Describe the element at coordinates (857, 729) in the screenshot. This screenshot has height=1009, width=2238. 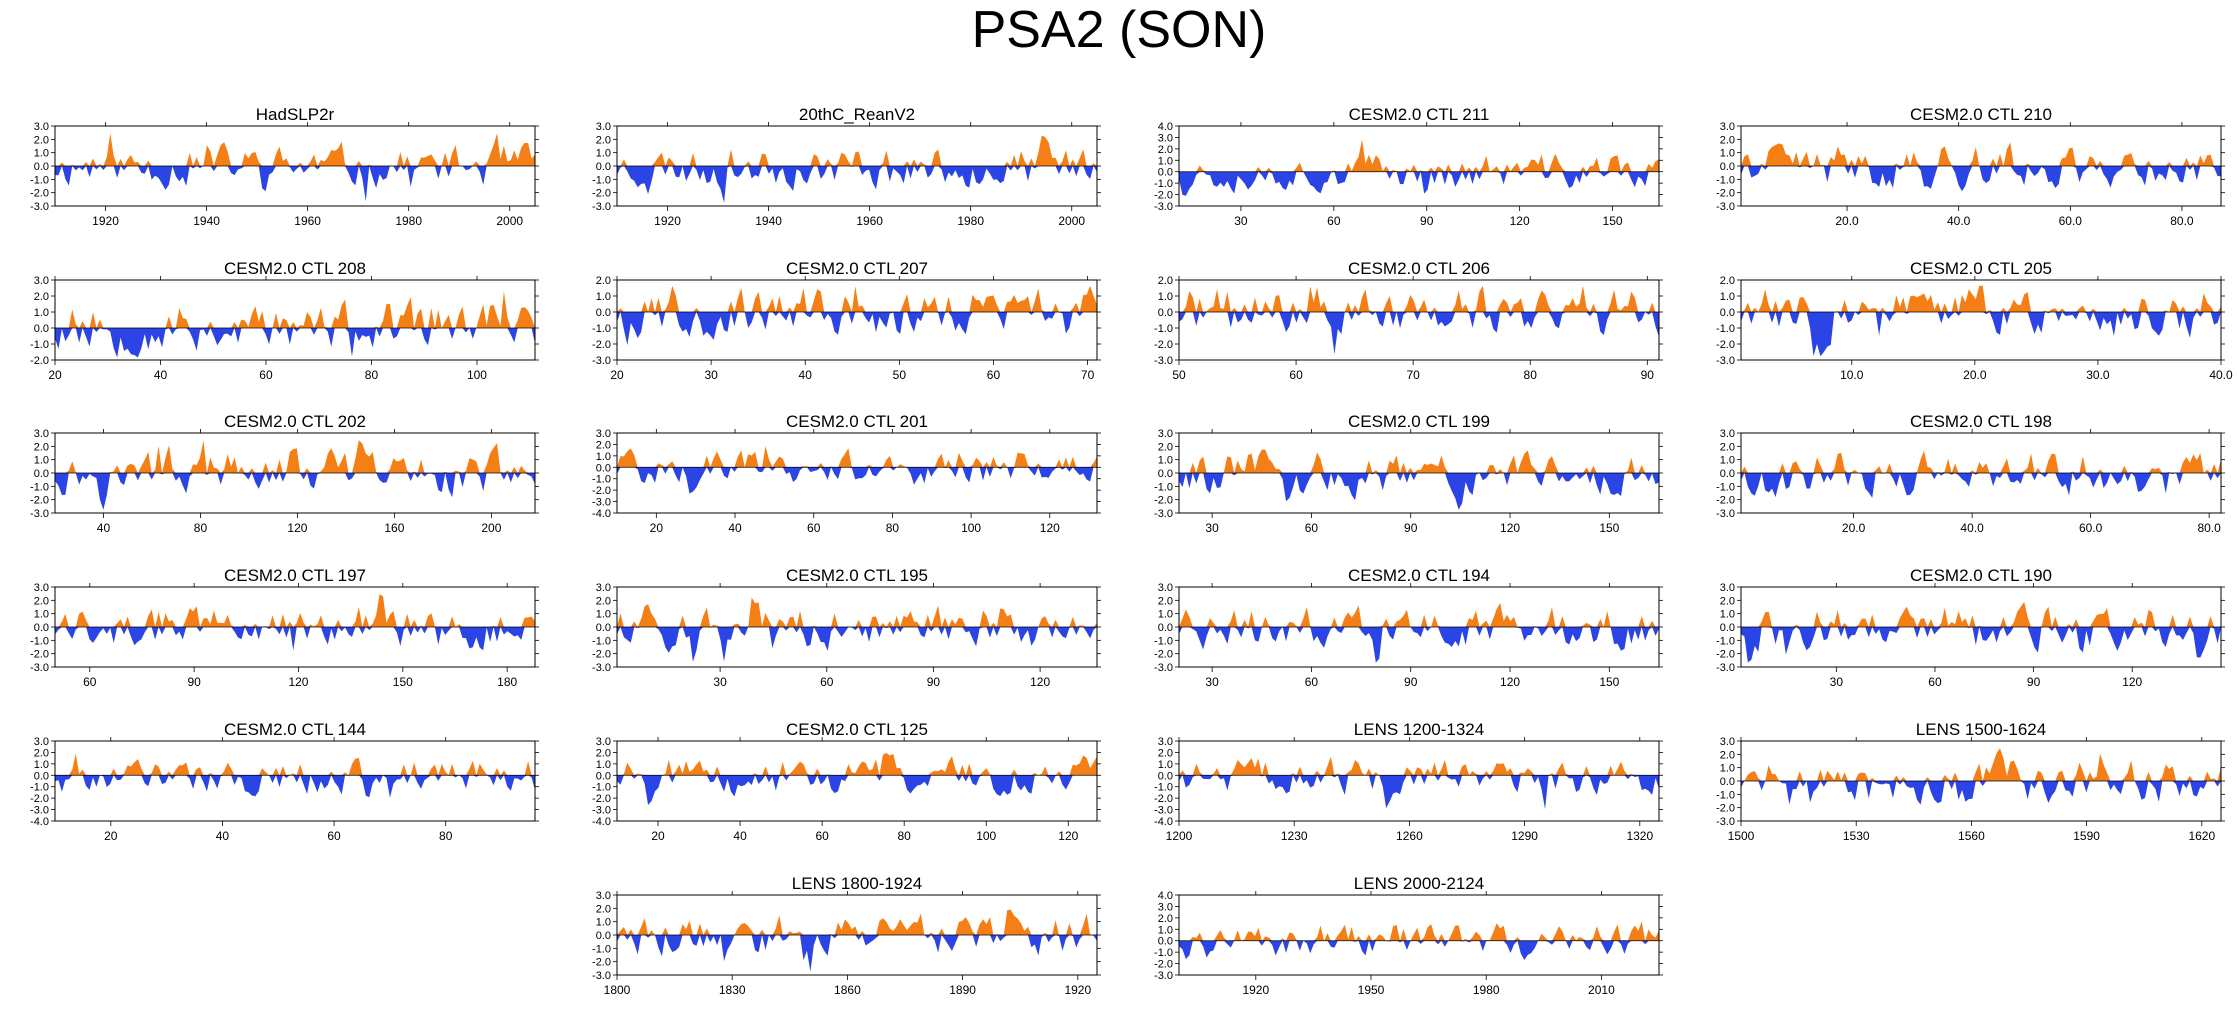
I see `panel-title: CESM2.0 CTL 125` at that location.